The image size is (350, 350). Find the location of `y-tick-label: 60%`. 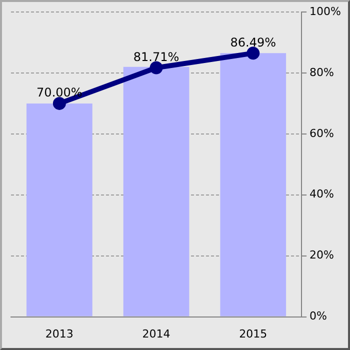

y-tick-label: 60% is located at coordinates (322, 133).